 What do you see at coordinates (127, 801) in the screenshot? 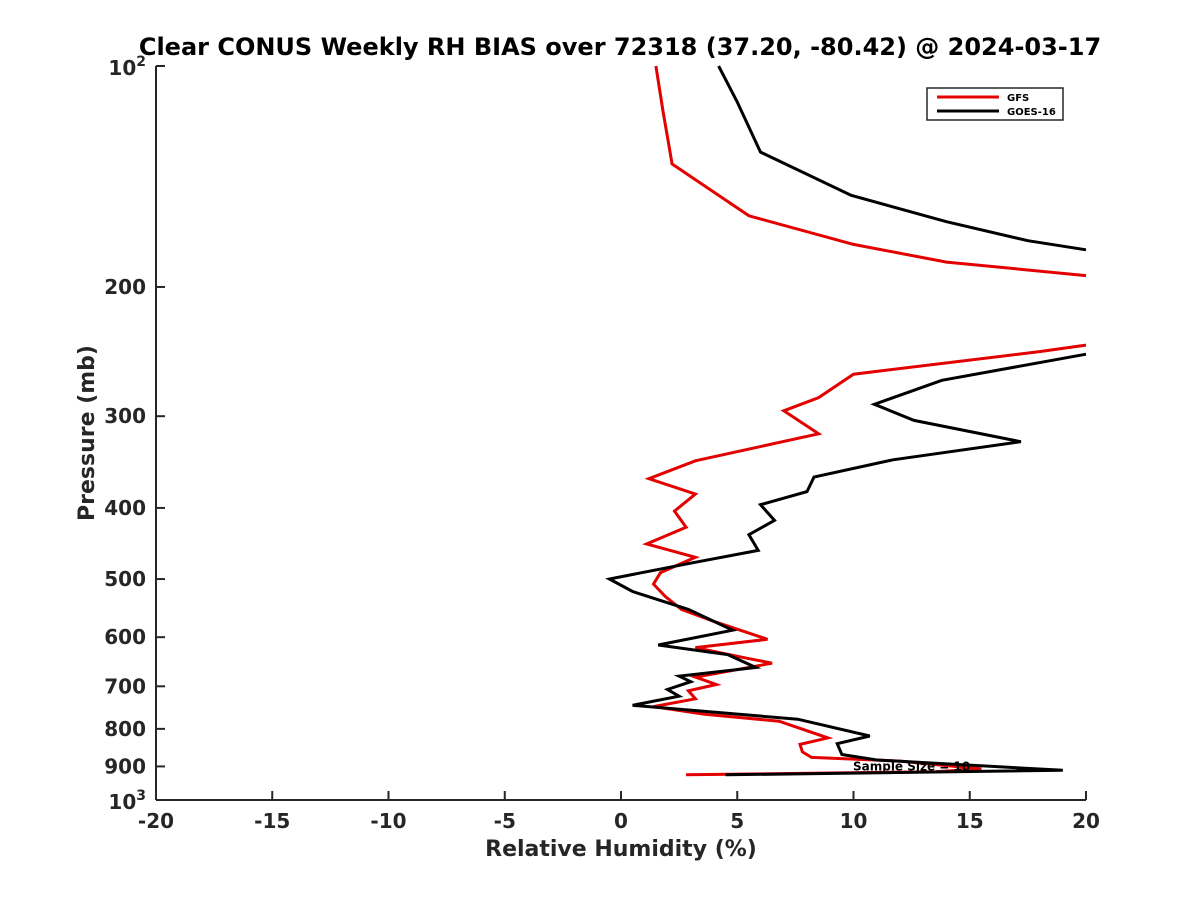
I see `y-tick-label: 10³` at bounding box center [127, 801].